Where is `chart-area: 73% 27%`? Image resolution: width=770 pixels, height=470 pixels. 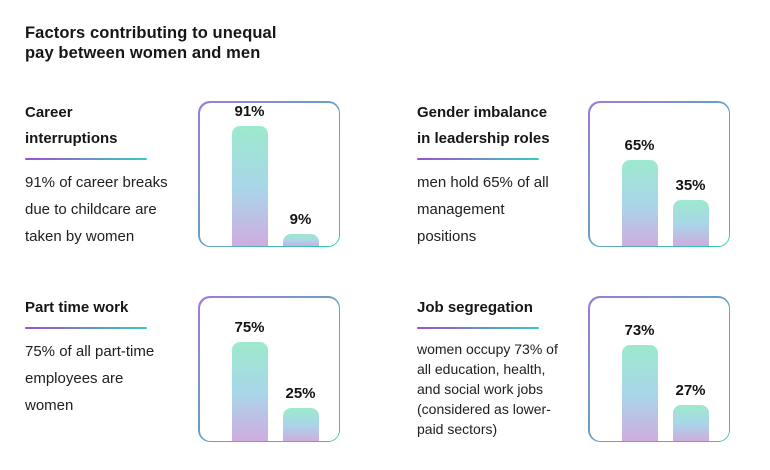
chart-area: 73% 27% is located at coordinates (659, 369).